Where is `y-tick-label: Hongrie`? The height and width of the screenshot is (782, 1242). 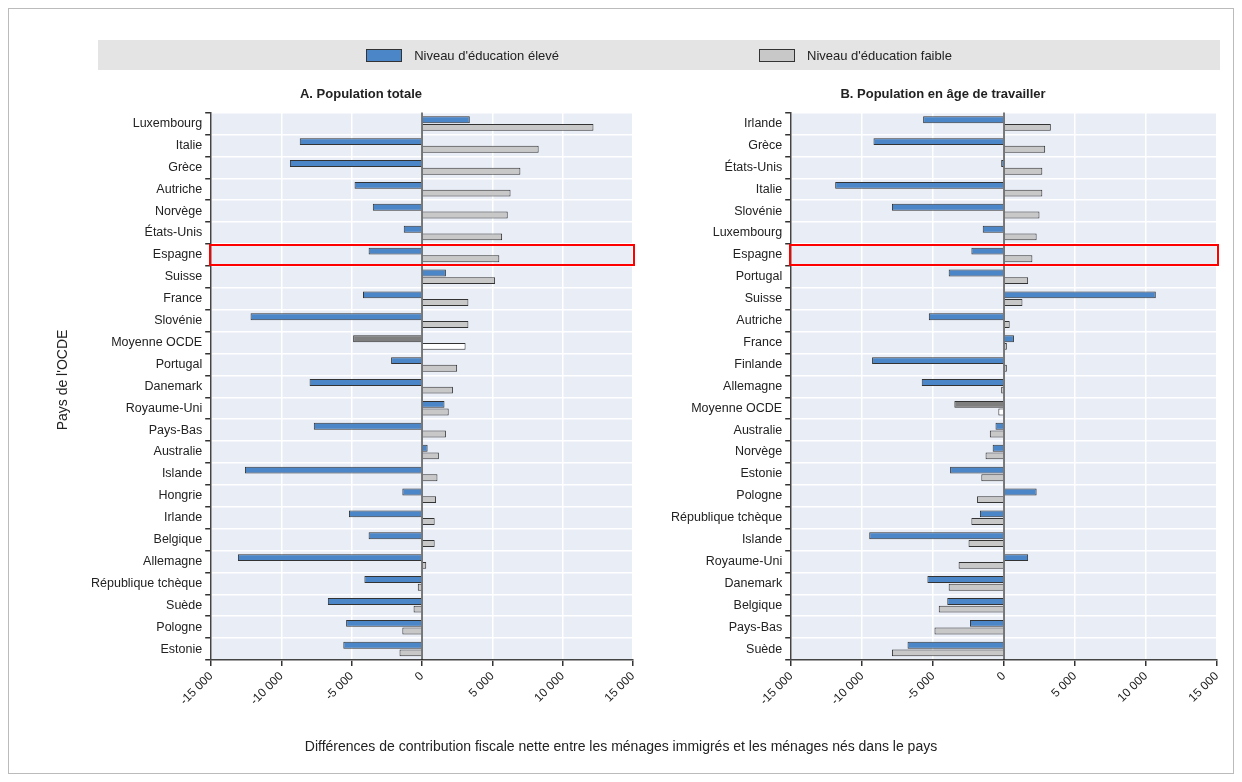 y-tick-label: Hongrie is located at coordinates (180, 495).